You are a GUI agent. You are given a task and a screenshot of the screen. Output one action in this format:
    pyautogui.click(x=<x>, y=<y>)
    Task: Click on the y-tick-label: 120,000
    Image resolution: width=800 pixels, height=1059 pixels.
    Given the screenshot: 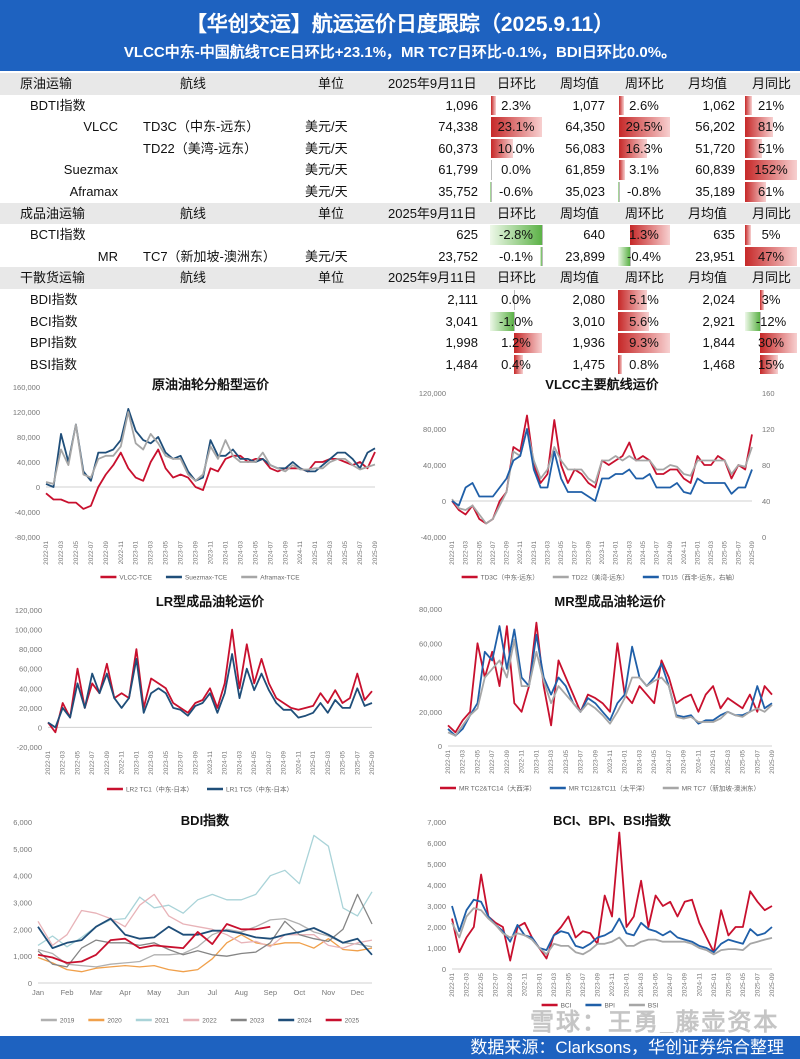 What is the action you would take?
    pyautogui.click(x=432, y=393)
    